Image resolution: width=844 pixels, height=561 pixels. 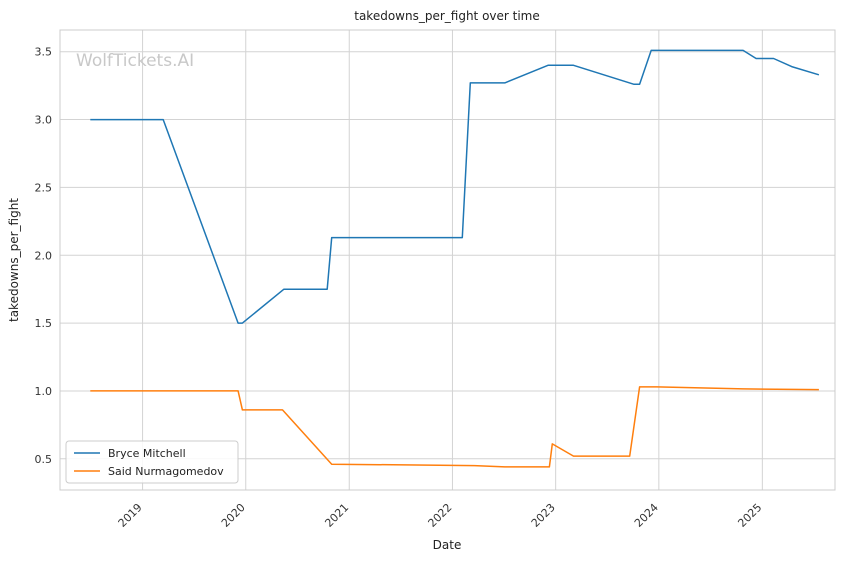 I want to click on x-tick-labels: 2019 2020 2021 2022 2023 2024 2025, so click(x=440, y=515).